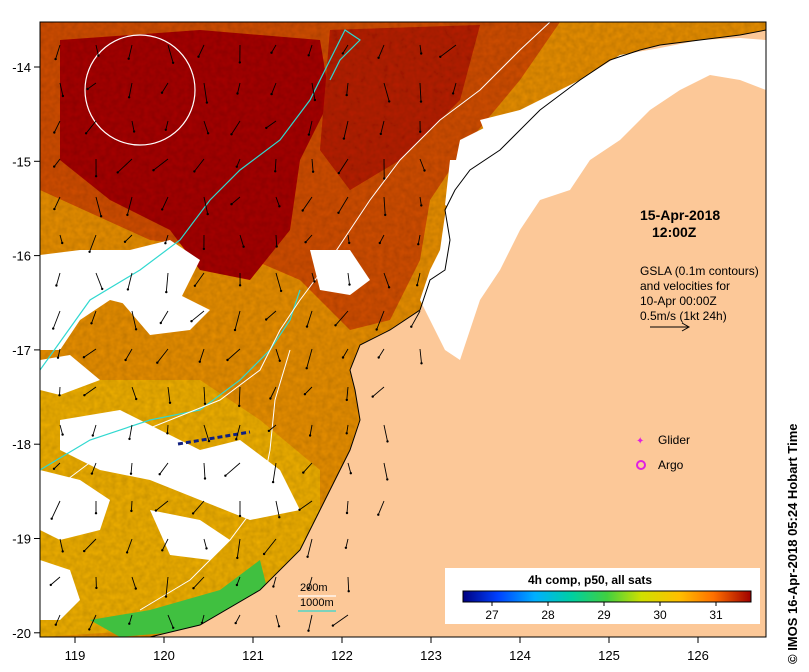  What do you see at coordinates (609, 655) in the screenshot?
I see `x-tick-label: 125` at bounding box center [609, 655].